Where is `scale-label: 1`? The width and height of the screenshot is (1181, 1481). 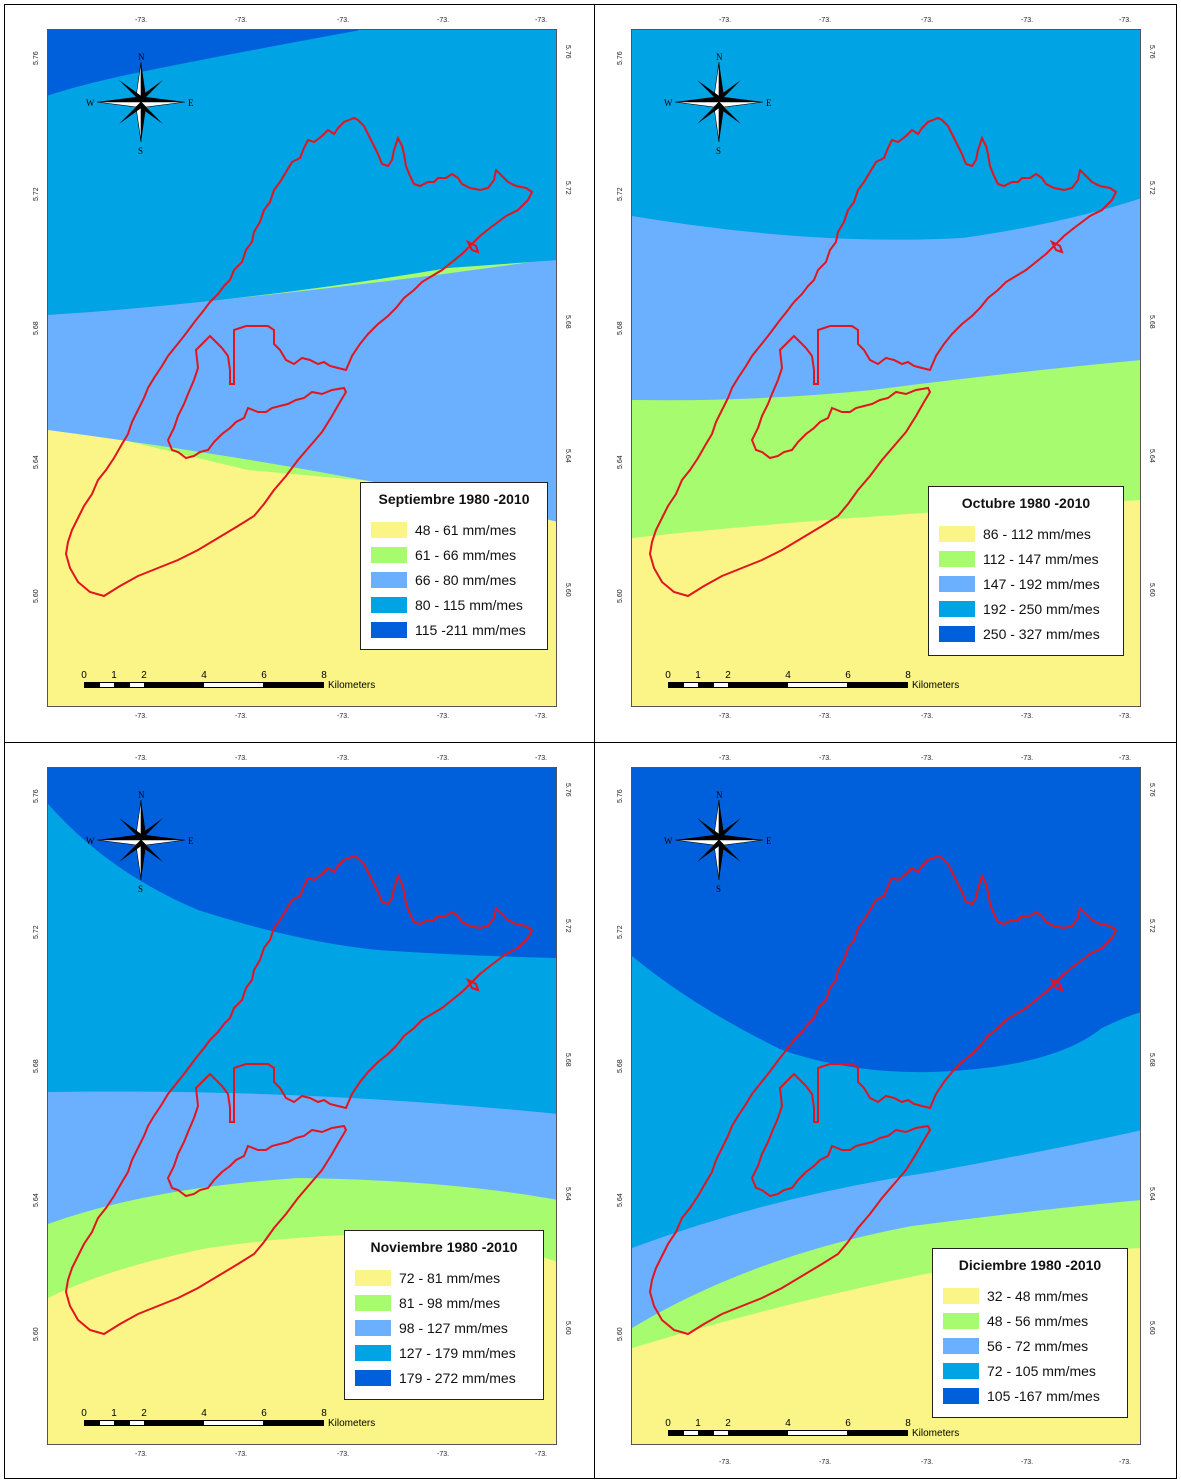
scale-label: 1 is located at coordinates (698, 1423).